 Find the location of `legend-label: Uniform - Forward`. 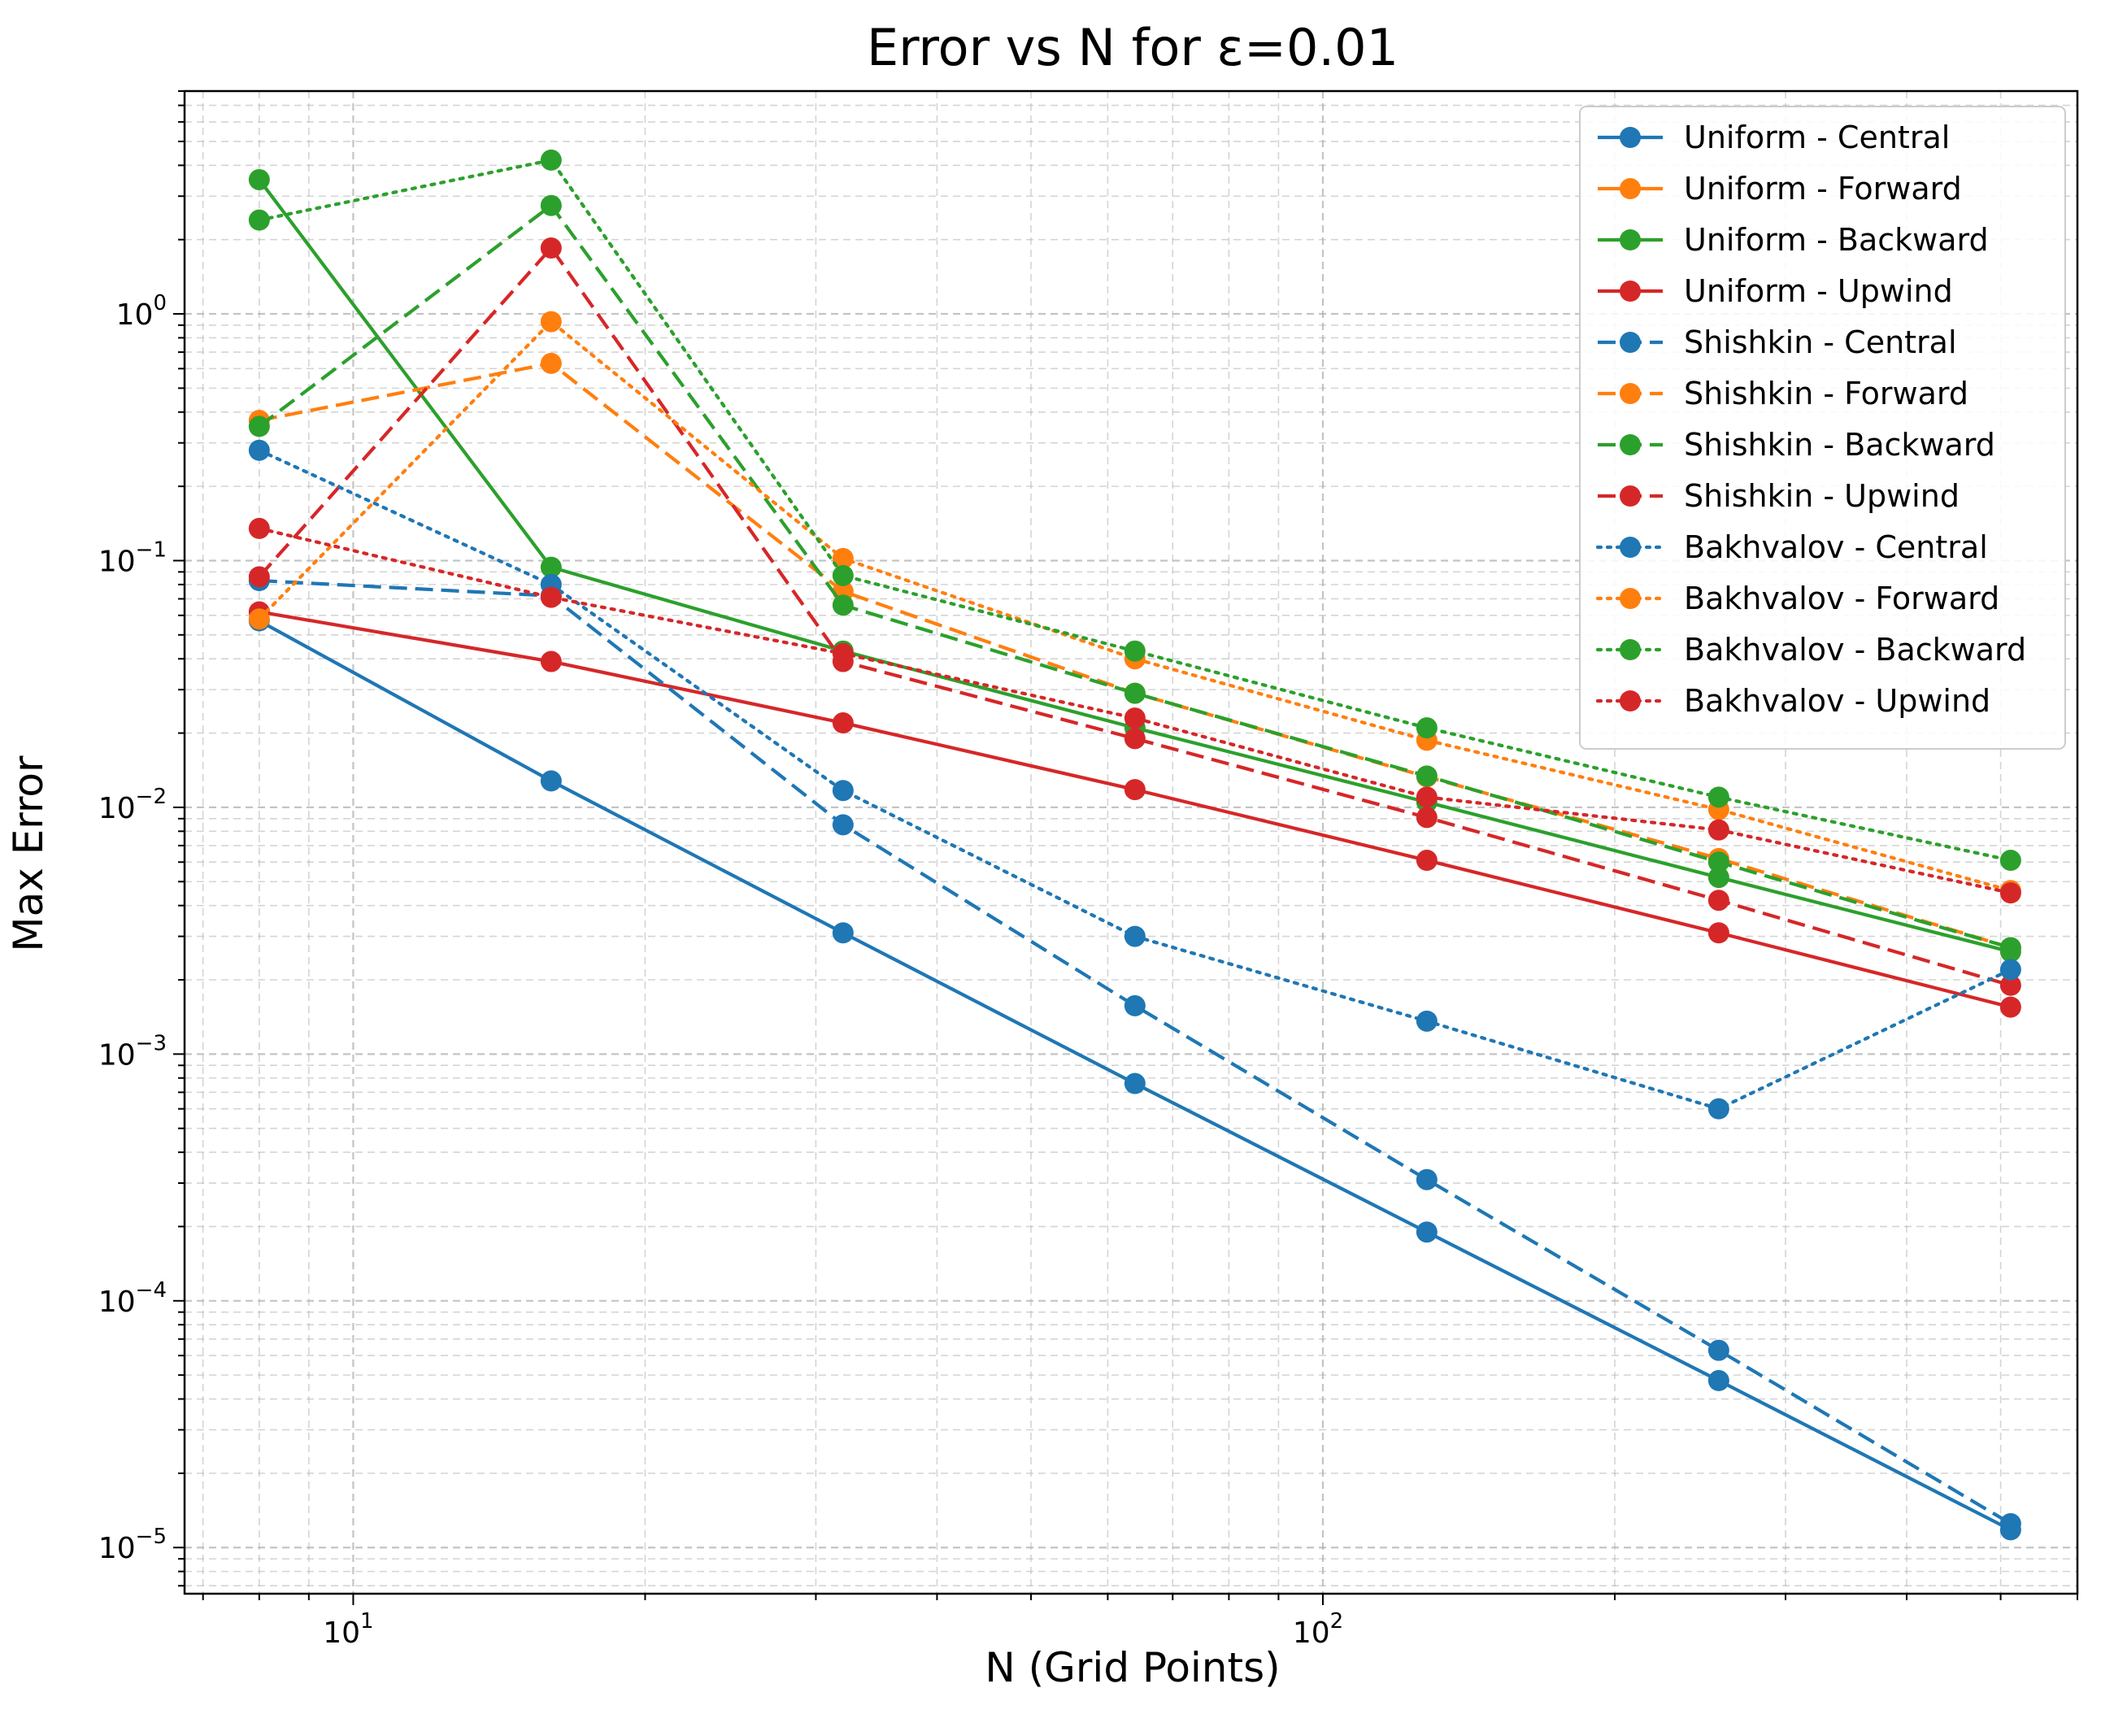

legend-label: Uniform - Forward is located at coordinates (1823, 189).